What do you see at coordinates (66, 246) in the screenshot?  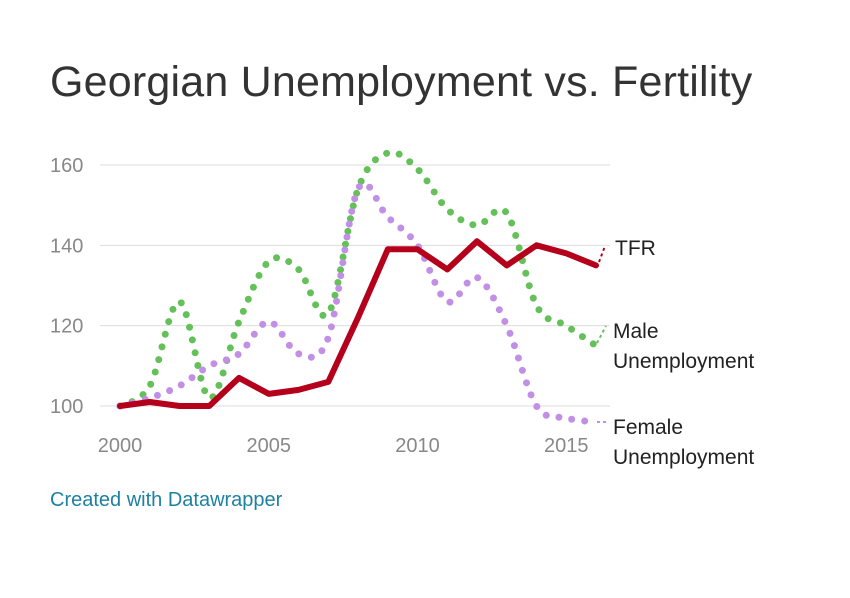 I see `y-tick-label-140: 140` at bounding box center [66, 246].